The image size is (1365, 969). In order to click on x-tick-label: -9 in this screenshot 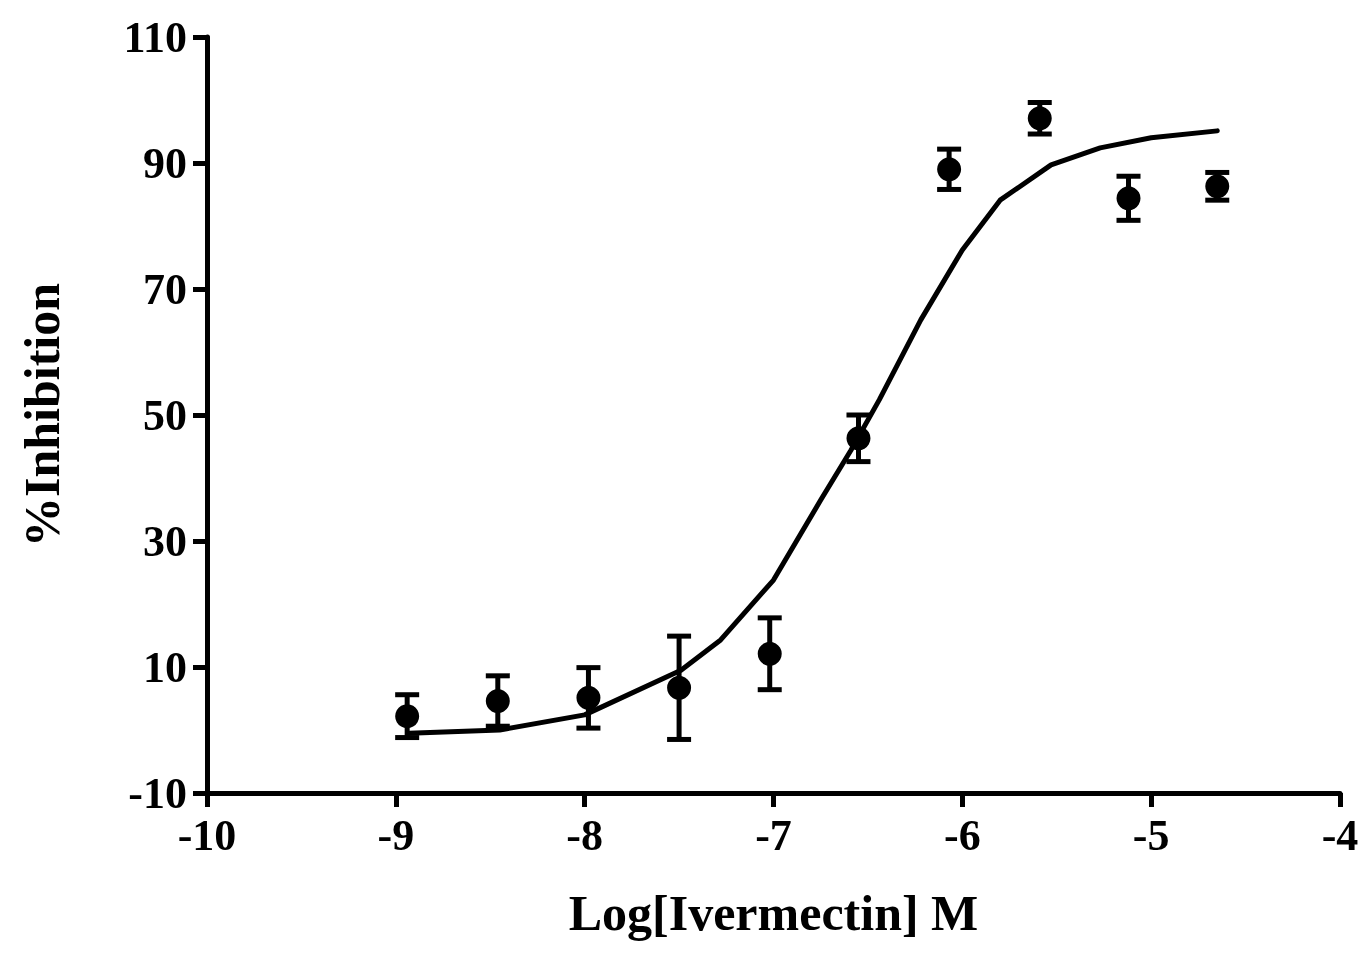, I will do `click(396, 835)`.